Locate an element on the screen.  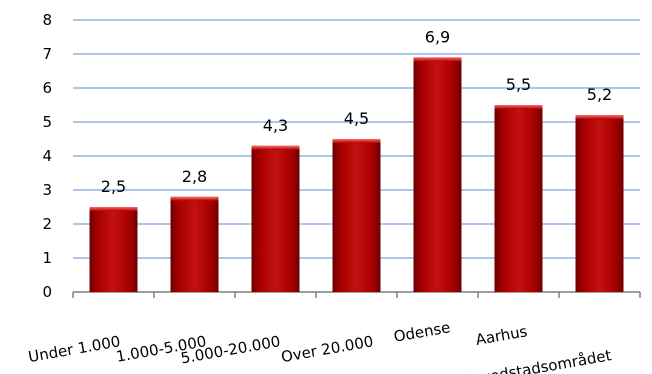
data-label: 2,8 is located at coordinates (194, 176).